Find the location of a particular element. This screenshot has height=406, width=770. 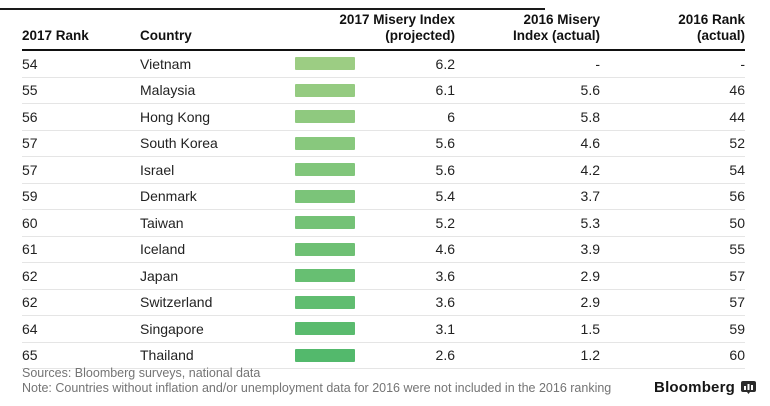

cell-2017-rank: 59 is located at coordinates (30, 196).